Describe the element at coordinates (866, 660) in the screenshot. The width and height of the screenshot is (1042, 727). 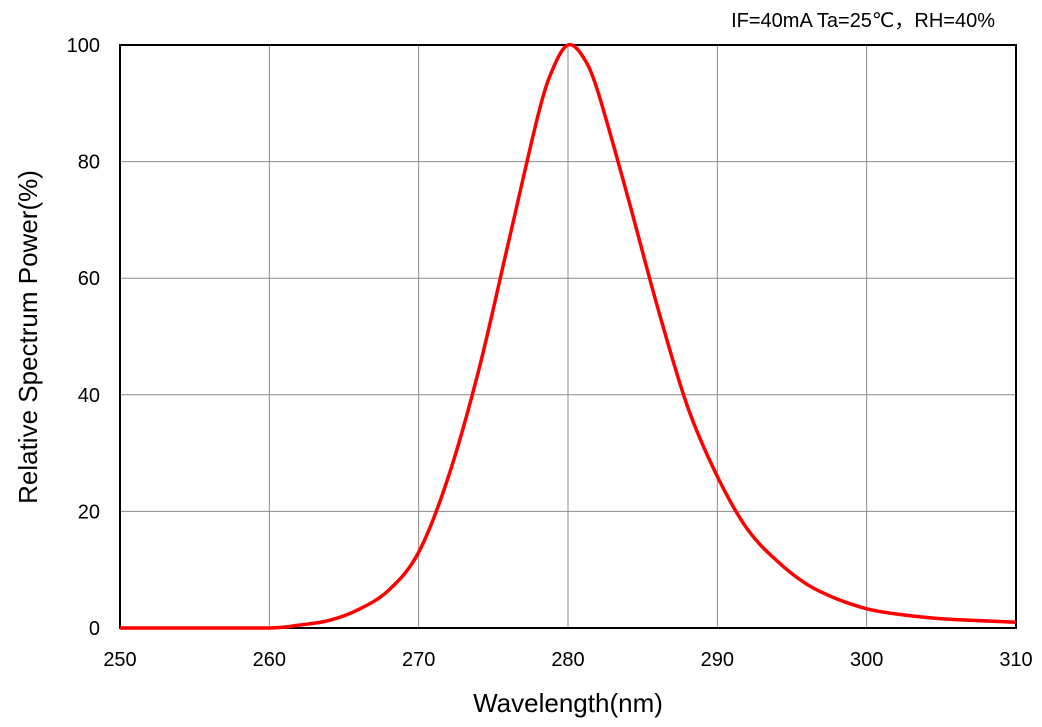
I see `x-tick-label: 300` at that location.